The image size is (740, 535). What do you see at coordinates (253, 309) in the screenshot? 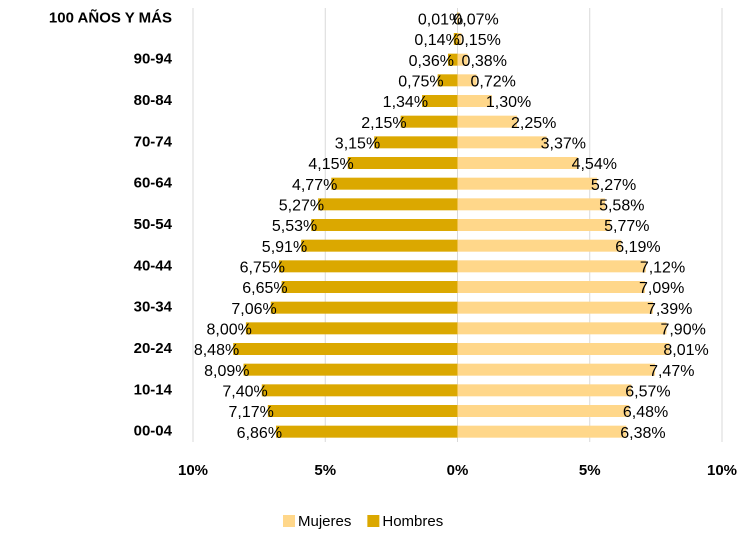
I see `value-label: 7,06%` at bounding box center [253, 309].